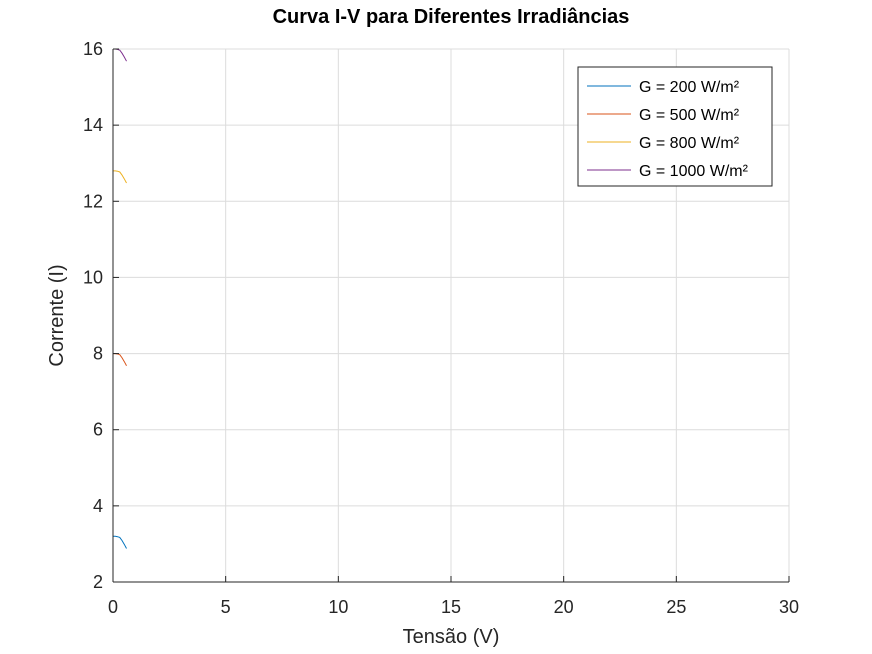  Describe the element at coordinates (57, 315) in the screenshot. I see `y-axis-label: Corrente (I)` at that location.